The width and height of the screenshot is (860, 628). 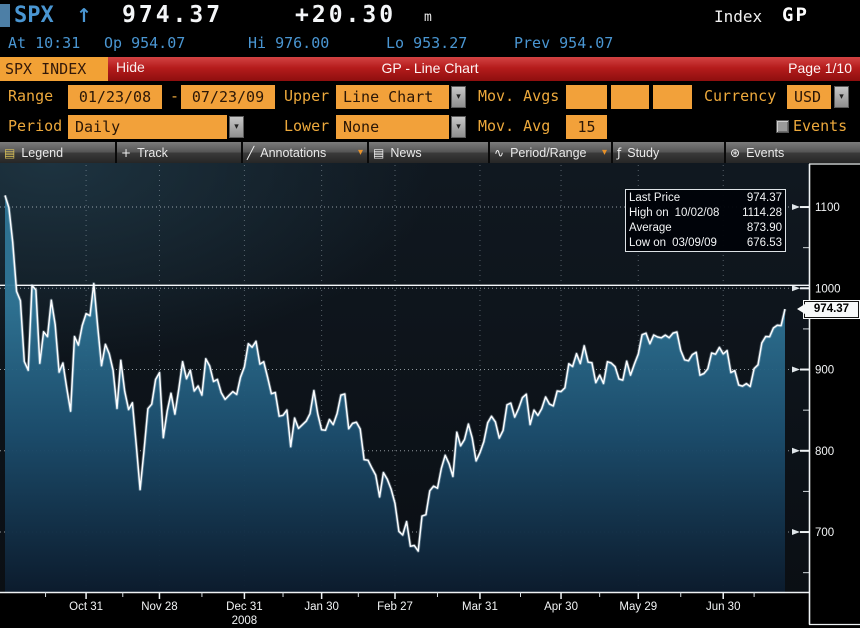 What do you see at coordinates (379, 152) in the screenshot?
I see `news-icon: ▤` at bounding box center [379, 152].